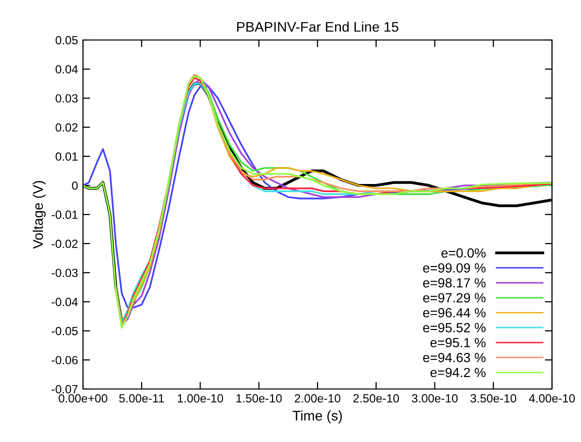  What do you see at coordinates (454, 283) in the screenshot?
I see `legend-label: e=98.17 %` at bounding box center [454, 283].